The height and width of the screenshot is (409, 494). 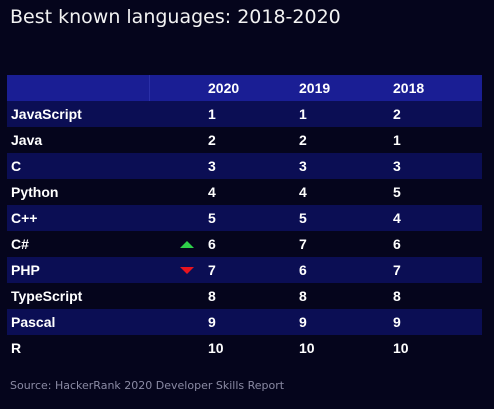 What do you see at coordinates (303, 244) in the screenshot?
I see `rank-2019: 7` at bounding box center [303, 244].